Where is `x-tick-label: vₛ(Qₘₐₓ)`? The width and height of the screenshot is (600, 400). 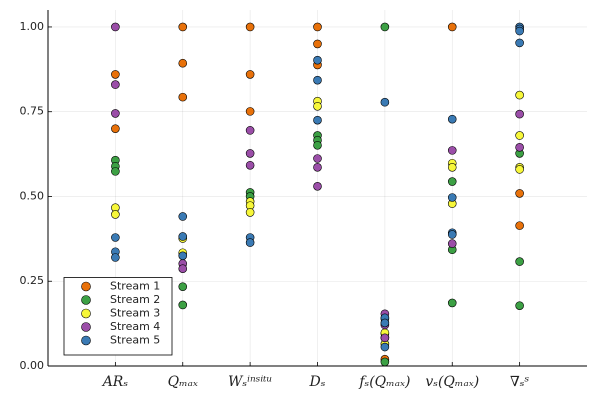 x-tick-label: vₛ(Qₘₐₓ) is located at coordinates (452, 382).